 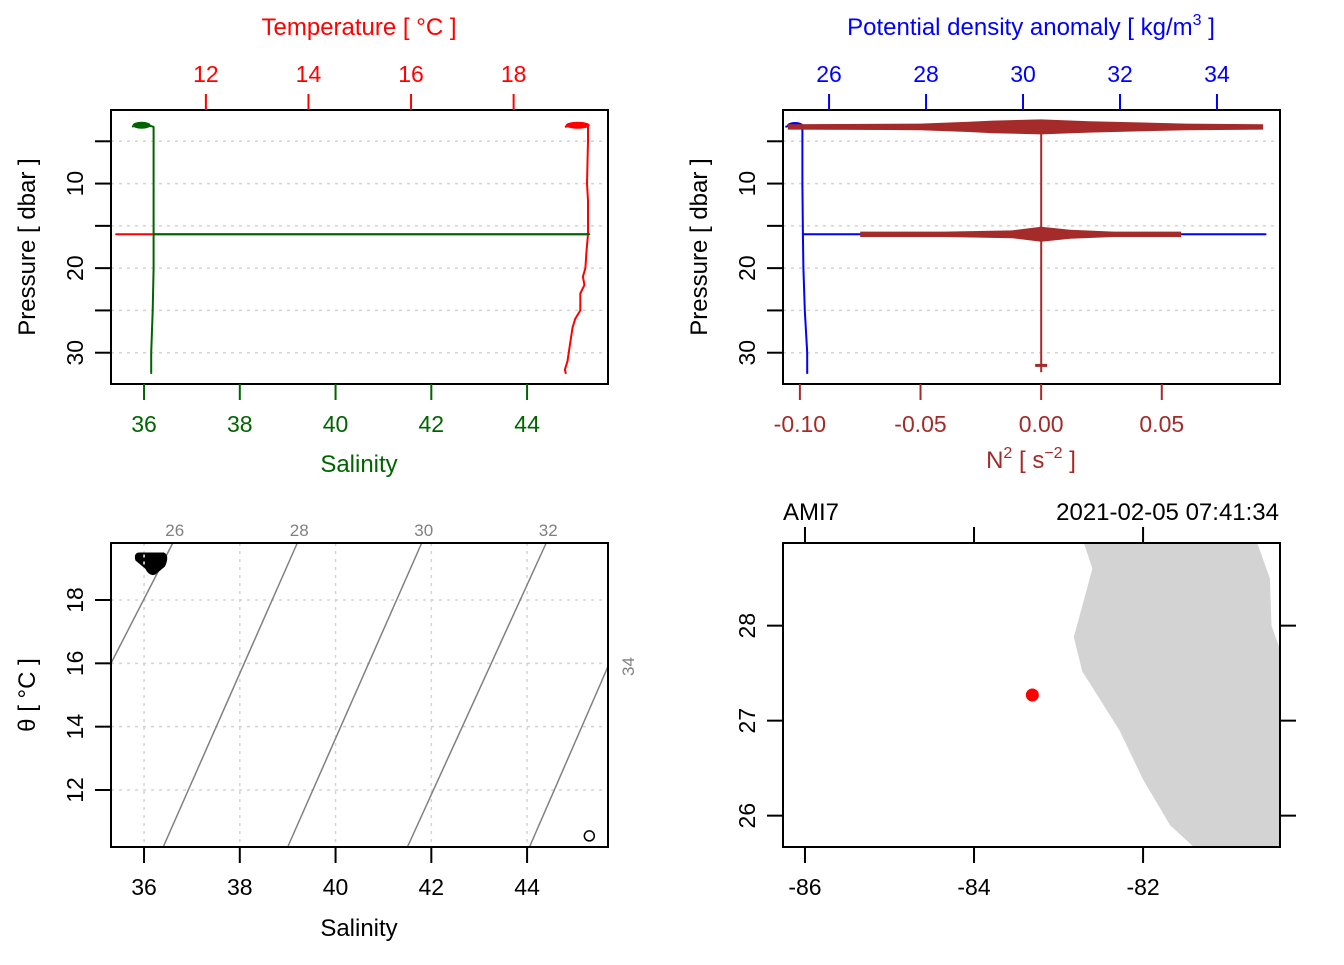 What do you see at coordinates (75, 184) in the screenshot?
I see `p1-ytick-label-1: 10` at bounding box center [75, 184].